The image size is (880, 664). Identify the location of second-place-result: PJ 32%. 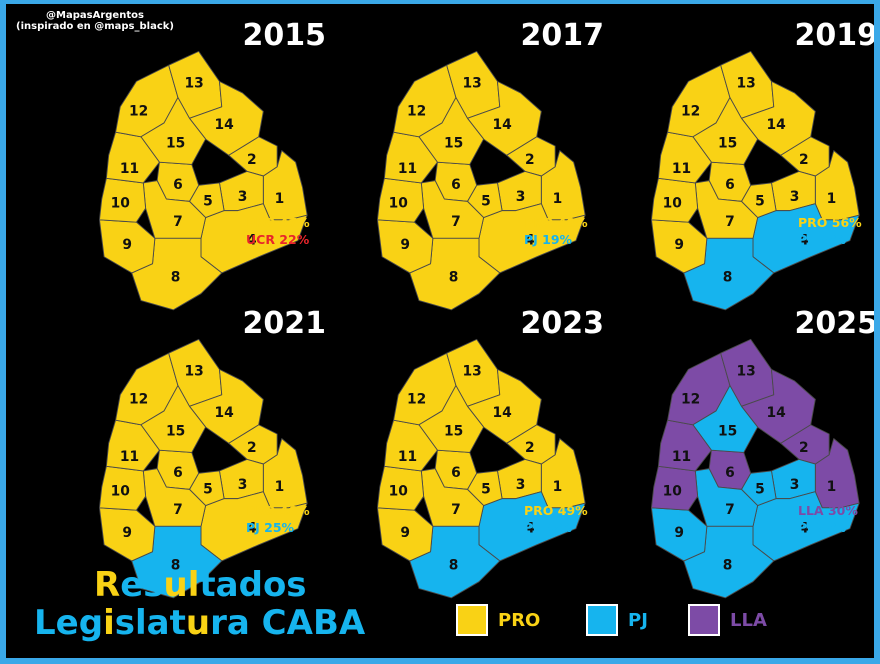
(548, 527).